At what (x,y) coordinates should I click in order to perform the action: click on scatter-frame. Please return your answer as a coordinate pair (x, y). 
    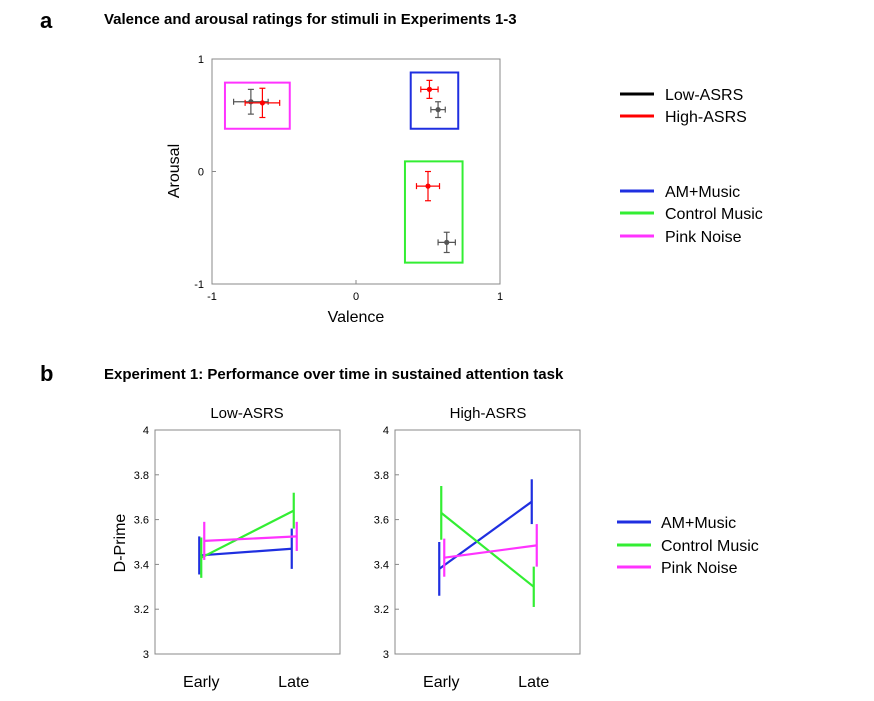
    Looking at the image, I should click on (356, 171).